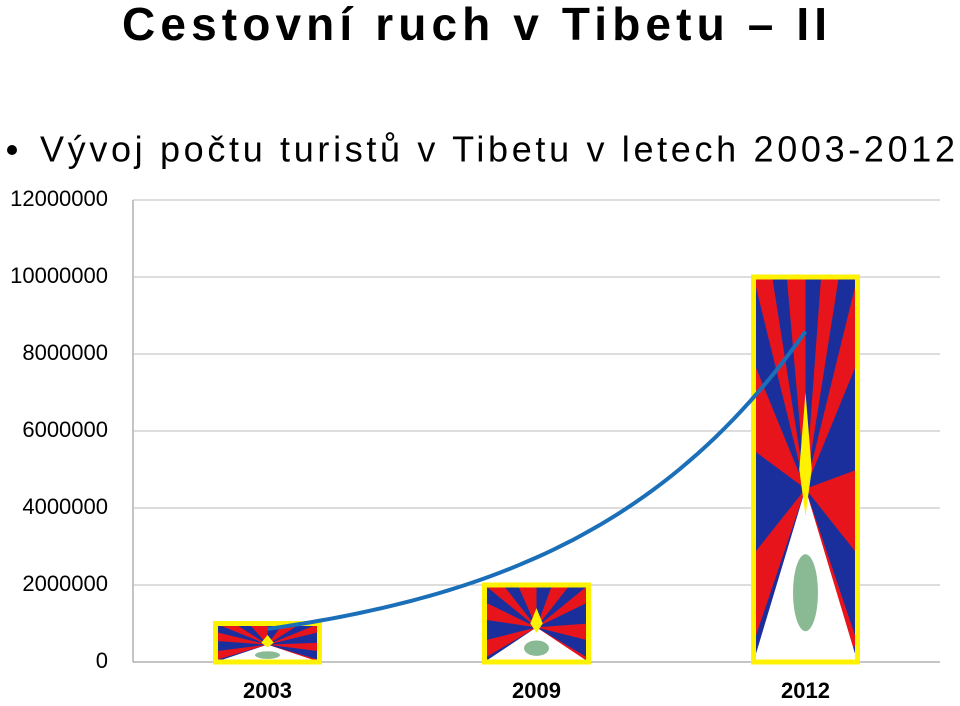  What do you see at coordinates (102, 660) in the screenshot?
I see `y-tick-label: 0` at bounding box center [102, 660].